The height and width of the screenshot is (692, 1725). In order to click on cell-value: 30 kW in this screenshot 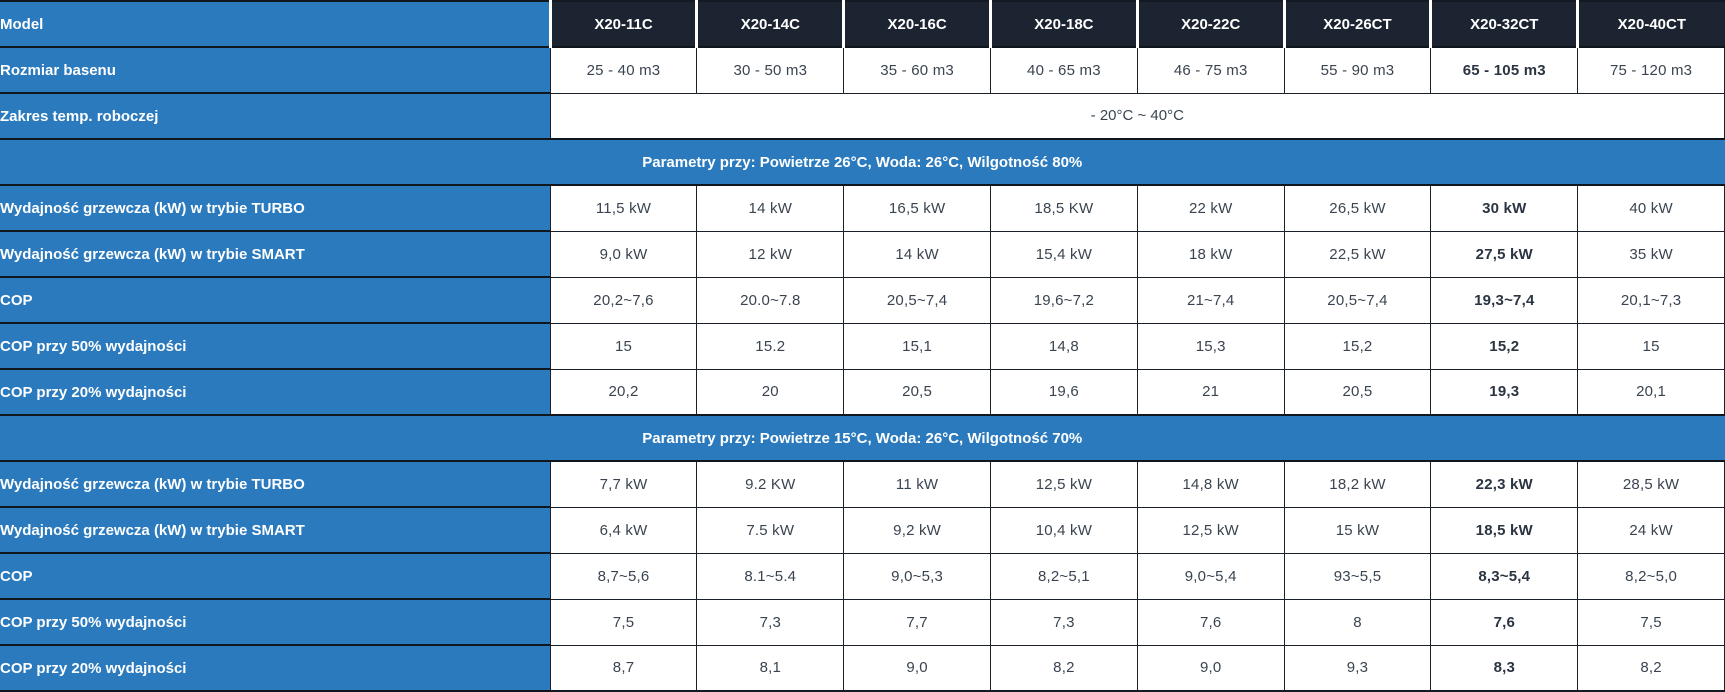, I will do `click(1504, 208)`.